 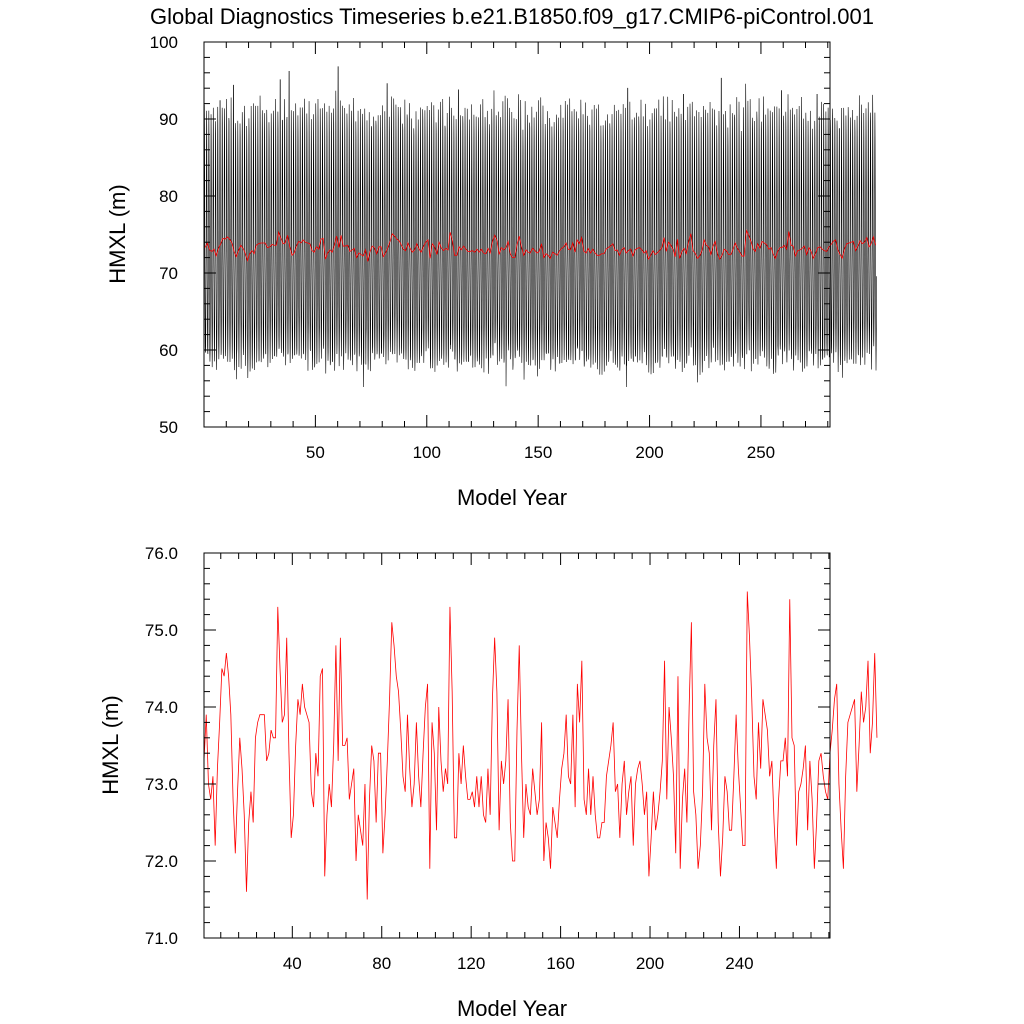 What do you see at coordinates (161, 707) in the screenshot?
I see `y-tick-label: 74.0` at bounding box center [161, 707].